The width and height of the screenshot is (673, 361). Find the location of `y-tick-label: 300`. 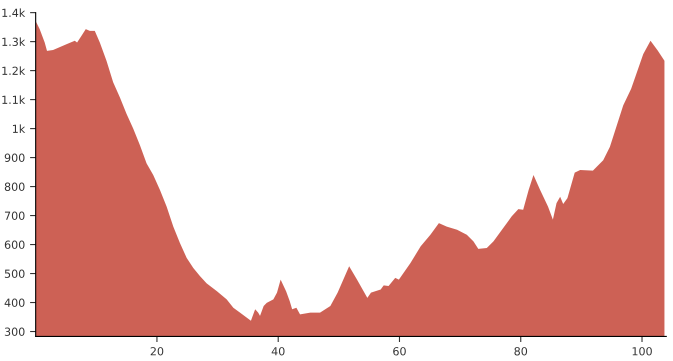

y-tick-label: 300 is located at coordinates (14, 332).